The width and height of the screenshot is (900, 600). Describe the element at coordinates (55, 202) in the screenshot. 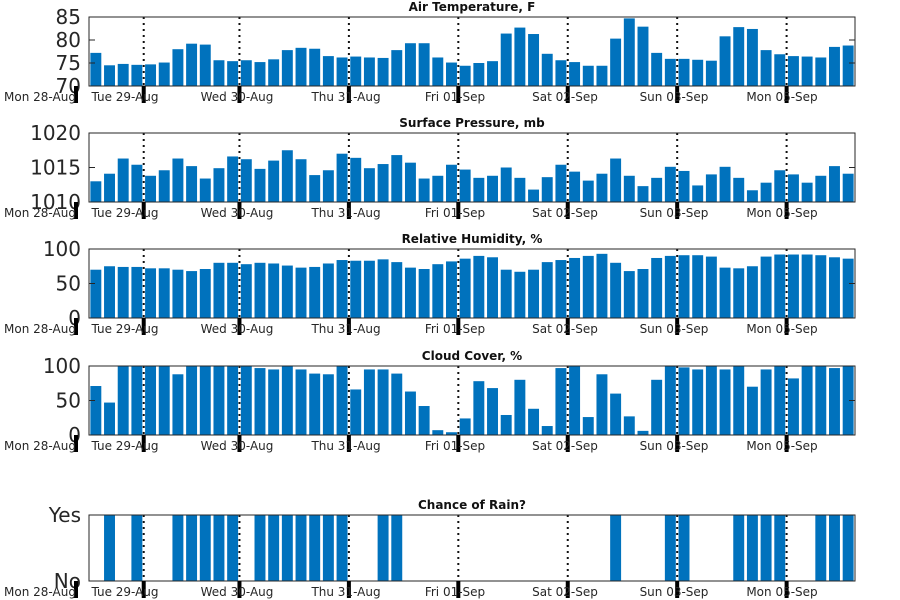

I see `y-tick-label: 1010` at that location.